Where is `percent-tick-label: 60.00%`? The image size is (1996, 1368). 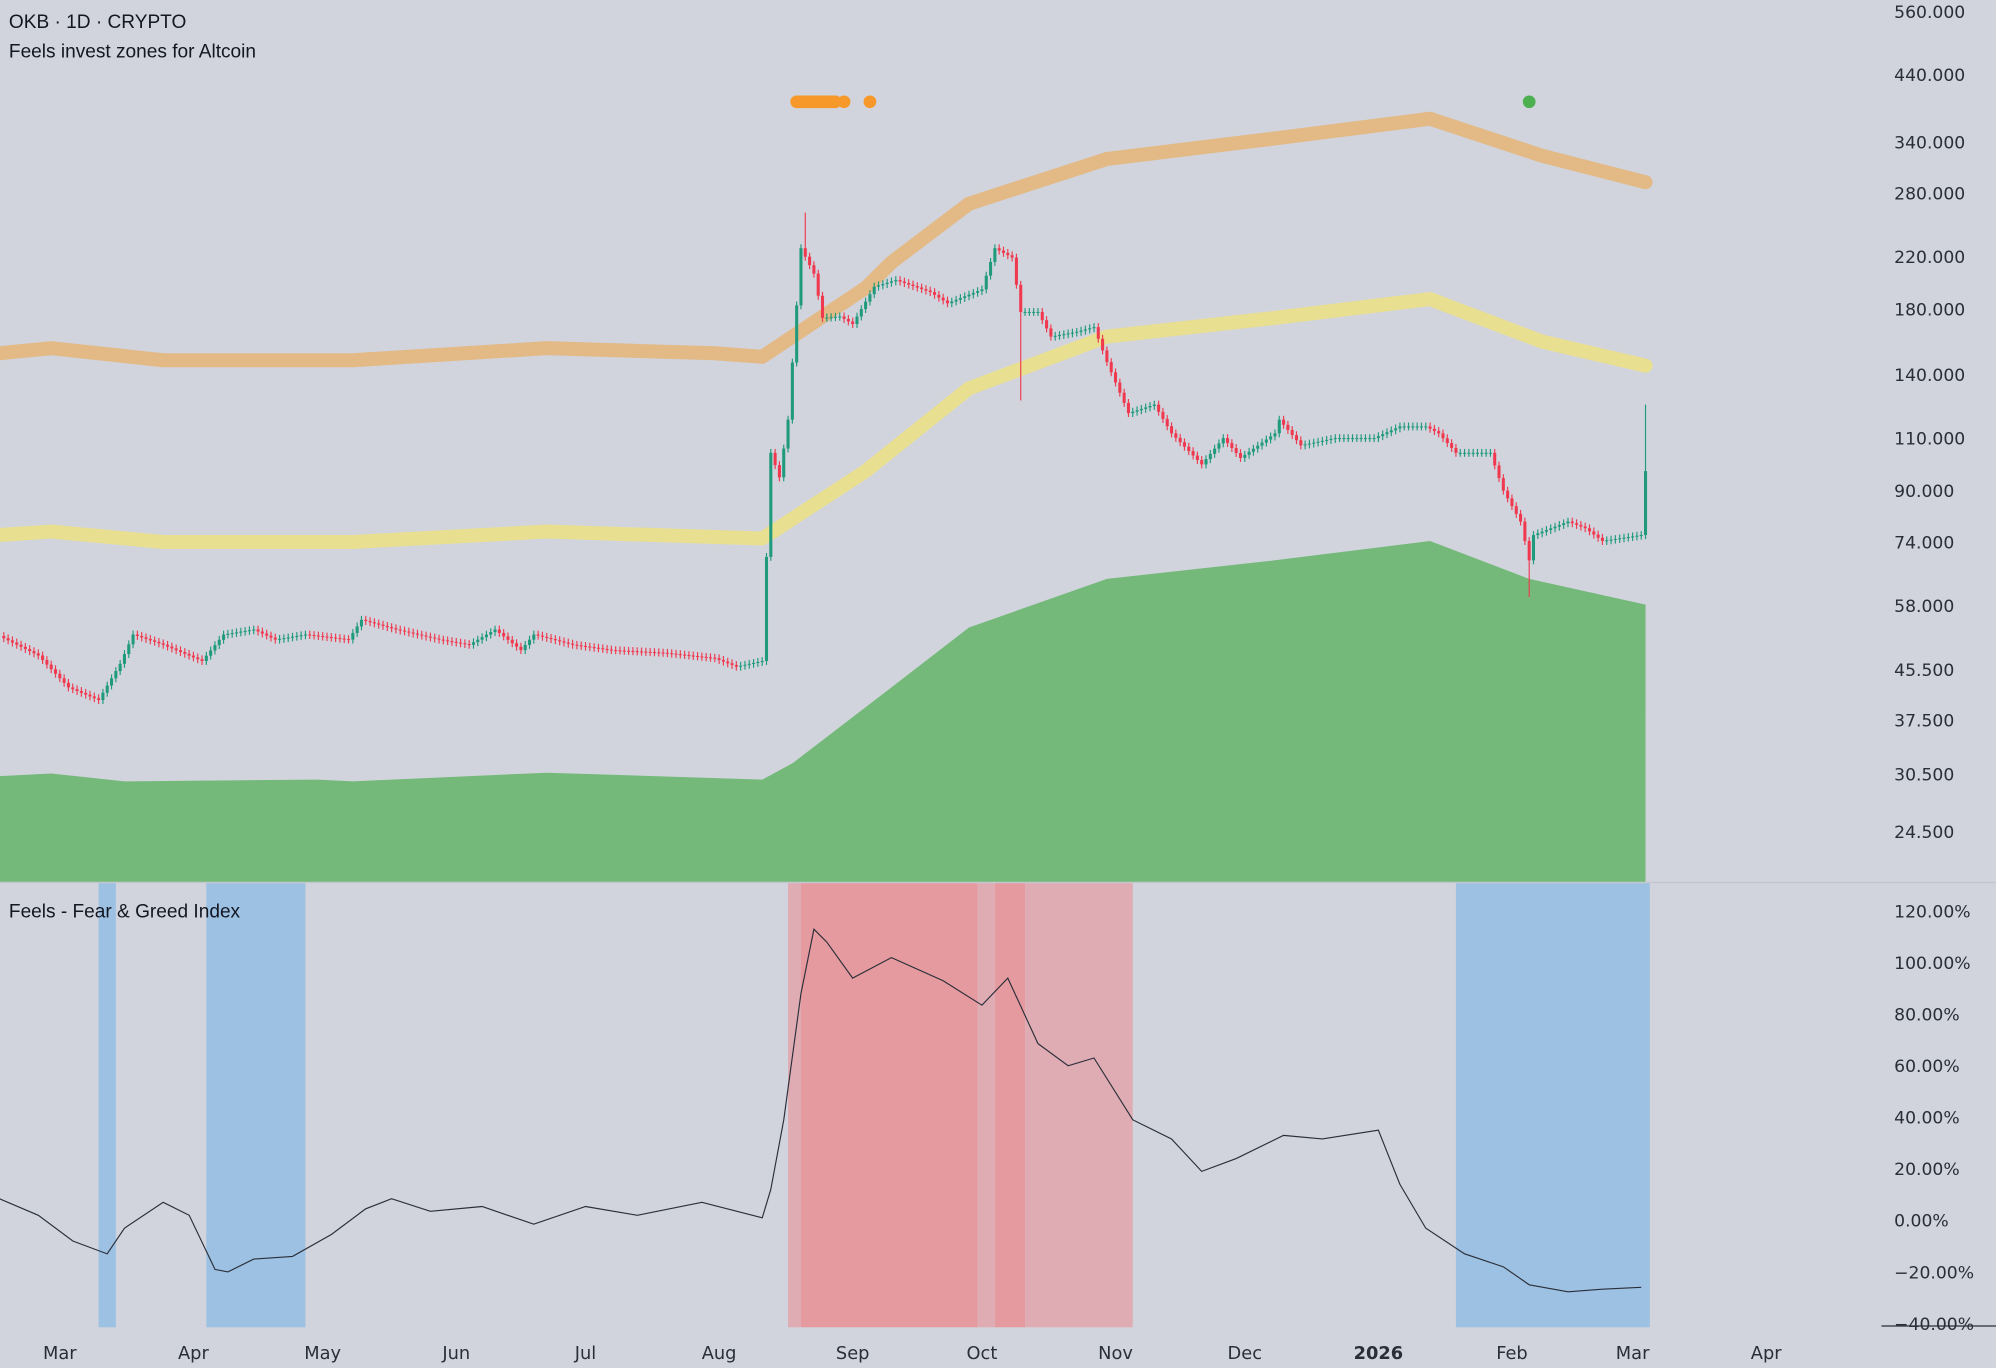 percent-tick-label: 60.00% is located at coordinates (1926, 1067).